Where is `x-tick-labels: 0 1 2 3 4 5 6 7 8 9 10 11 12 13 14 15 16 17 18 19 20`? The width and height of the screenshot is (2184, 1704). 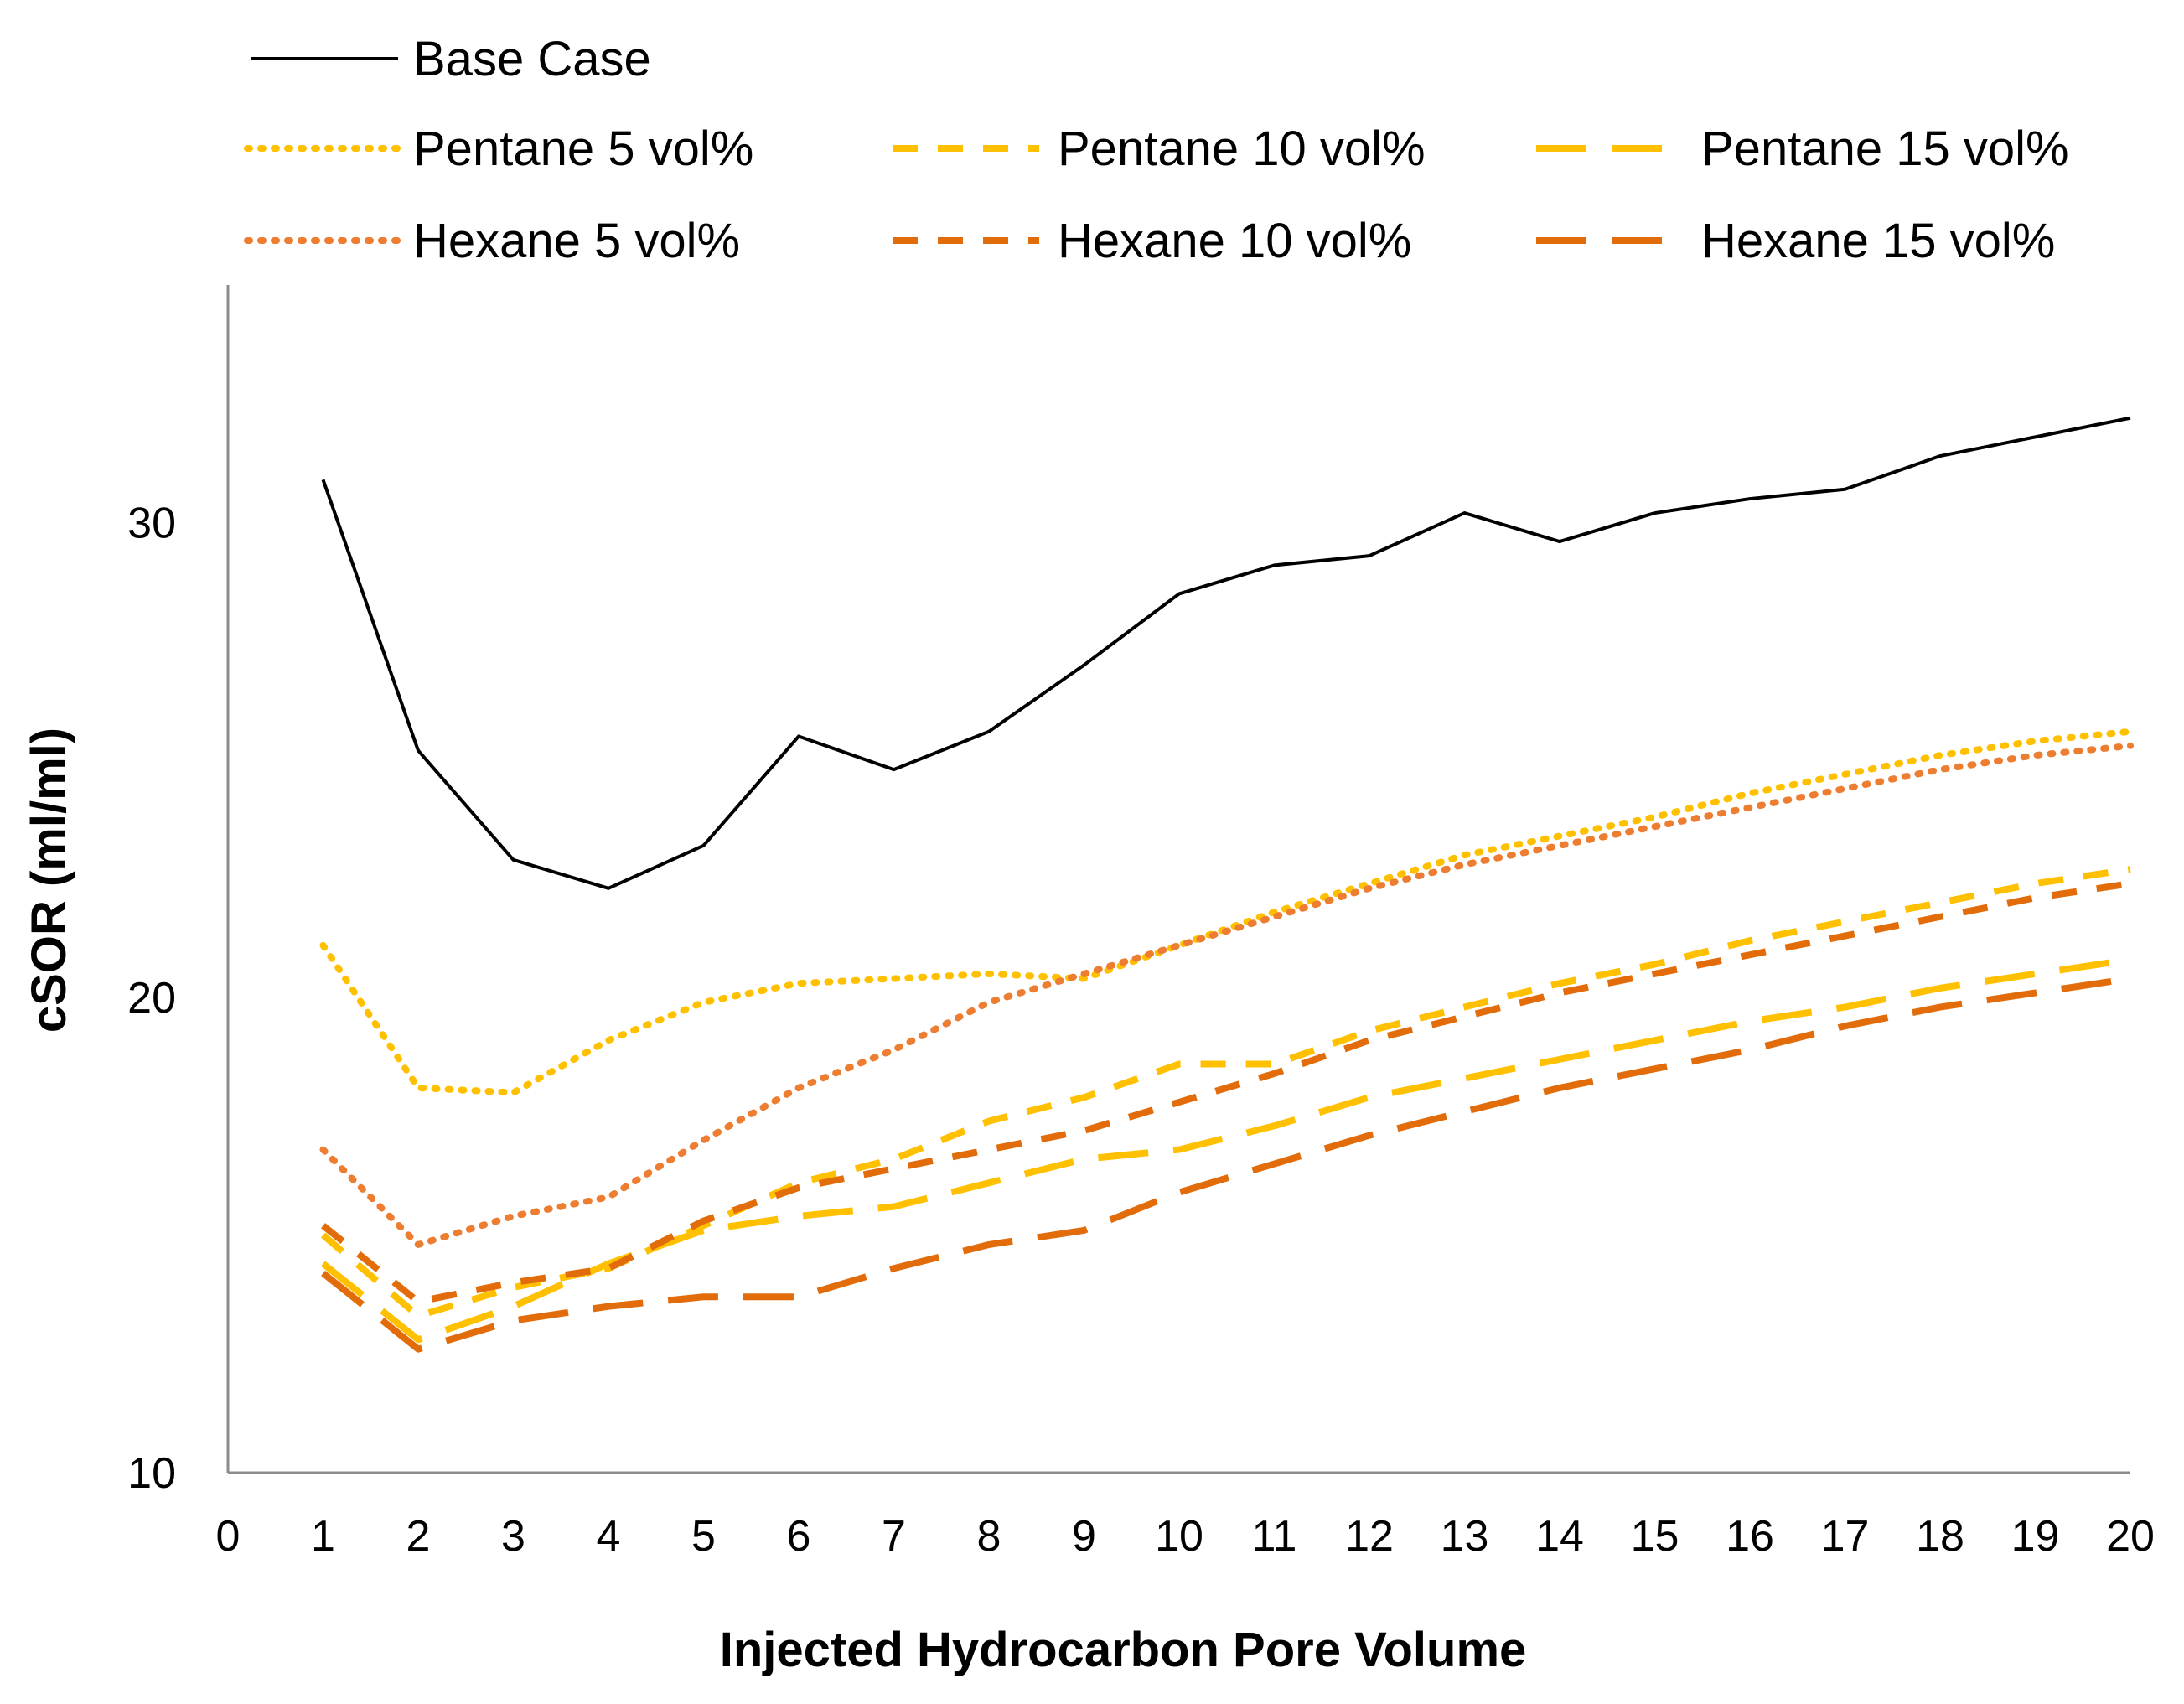 x-tick-labels: 0 1 2 3 4 5 6 7 8 9 10 11 12 13 14 15 16 17 18 19 20 is located at coordinates (1185, 1536).